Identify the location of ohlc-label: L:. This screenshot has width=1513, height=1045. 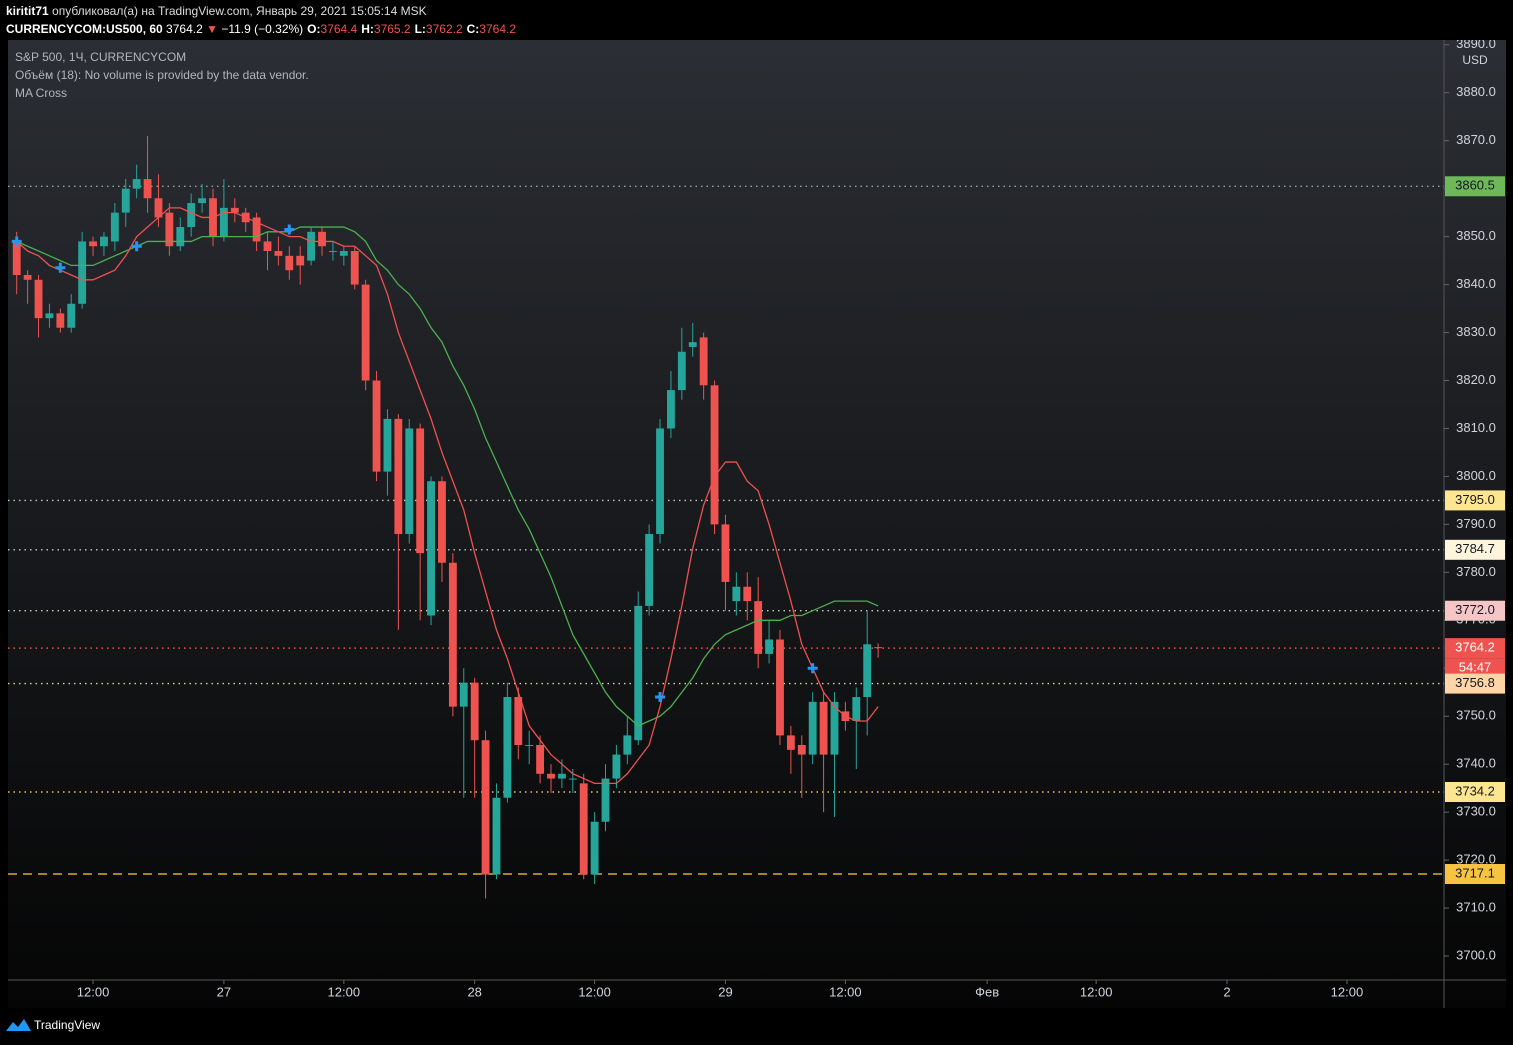
(420, 29).